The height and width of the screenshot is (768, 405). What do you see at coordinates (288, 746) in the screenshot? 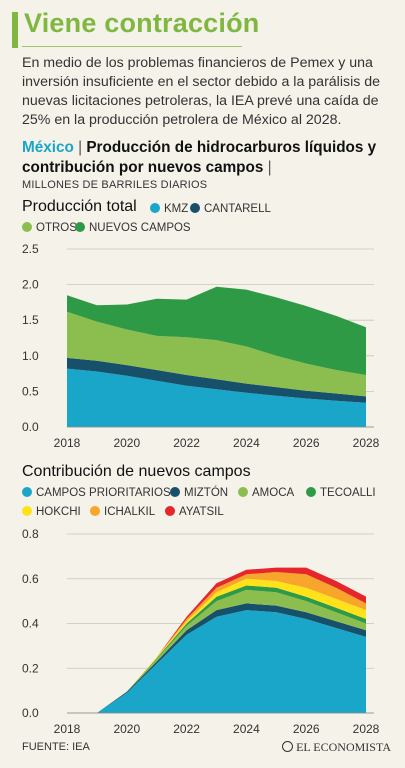
I see `brand-mark-icon` at bounding box center [288, 746].